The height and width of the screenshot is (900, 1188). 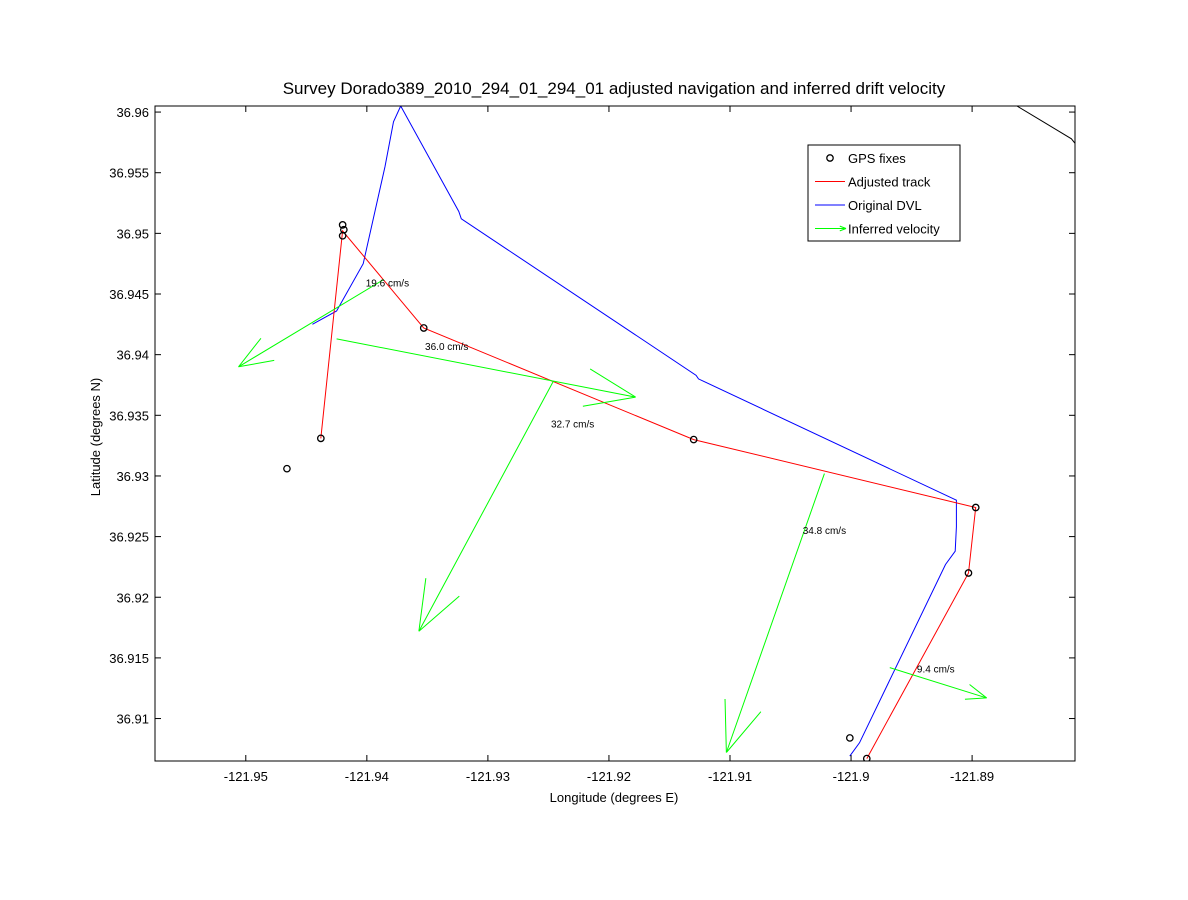 I want to click on legend-marker-arrow-head-left, so click(x=843, y=230).